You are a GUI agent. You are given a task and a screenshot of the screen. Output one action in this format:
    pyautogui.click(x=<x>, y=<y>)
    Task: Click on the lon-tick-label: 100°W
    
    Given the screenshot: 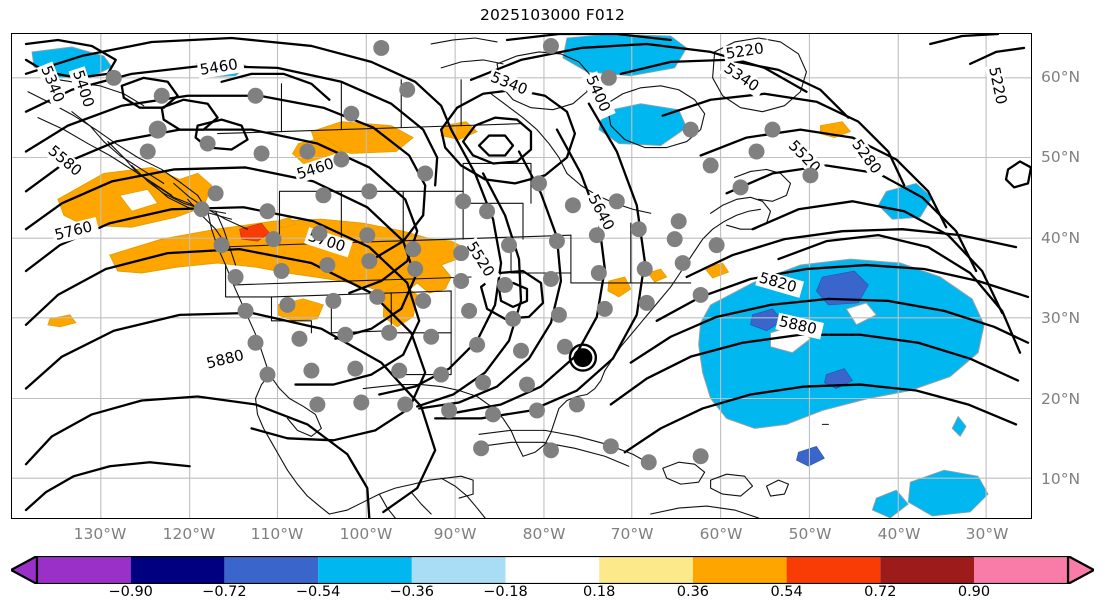 What is the action you would take?
    pyautogui.click(x=366, y=534)
    